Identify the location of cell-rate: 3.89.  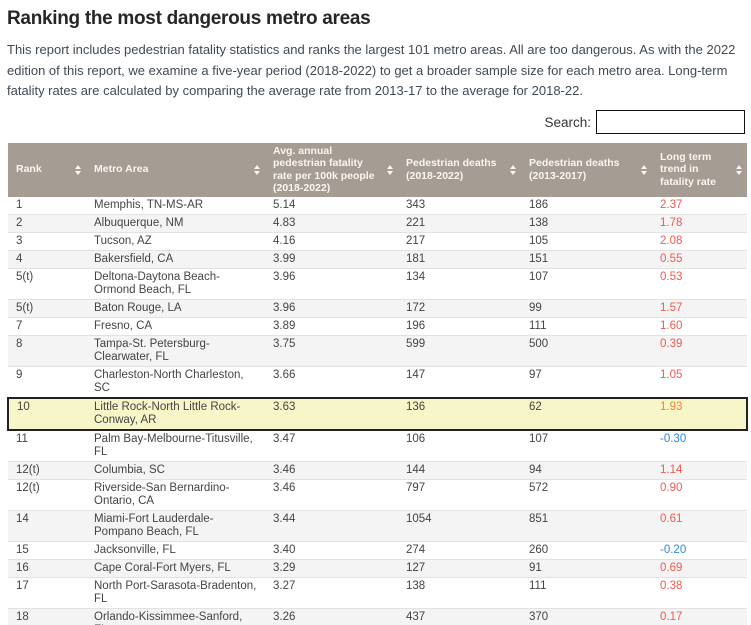
(331, 326).